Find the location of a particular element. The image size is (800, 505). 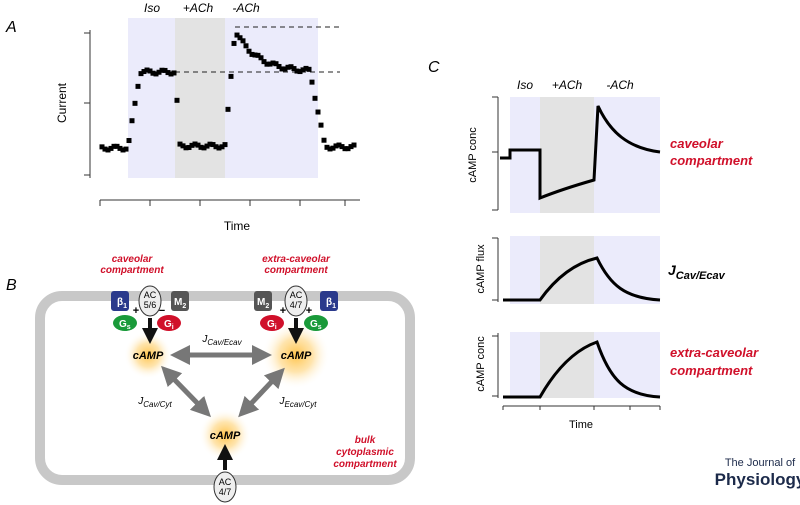

panel-label: A is located at coordinates (11, 27).